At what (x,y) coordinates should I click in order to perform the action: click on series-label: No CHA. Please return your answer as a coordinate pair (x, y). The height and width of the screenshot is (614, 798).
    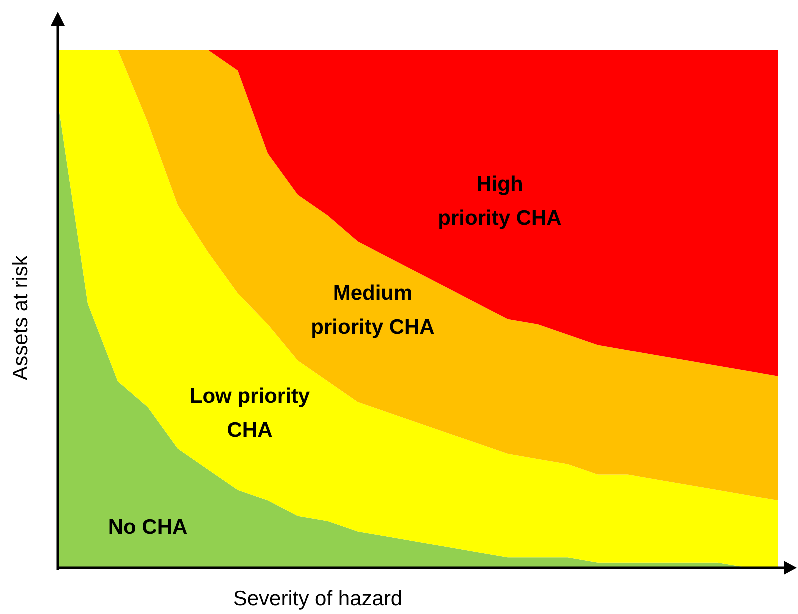
    Looking at the image, I should click on (148, 527).